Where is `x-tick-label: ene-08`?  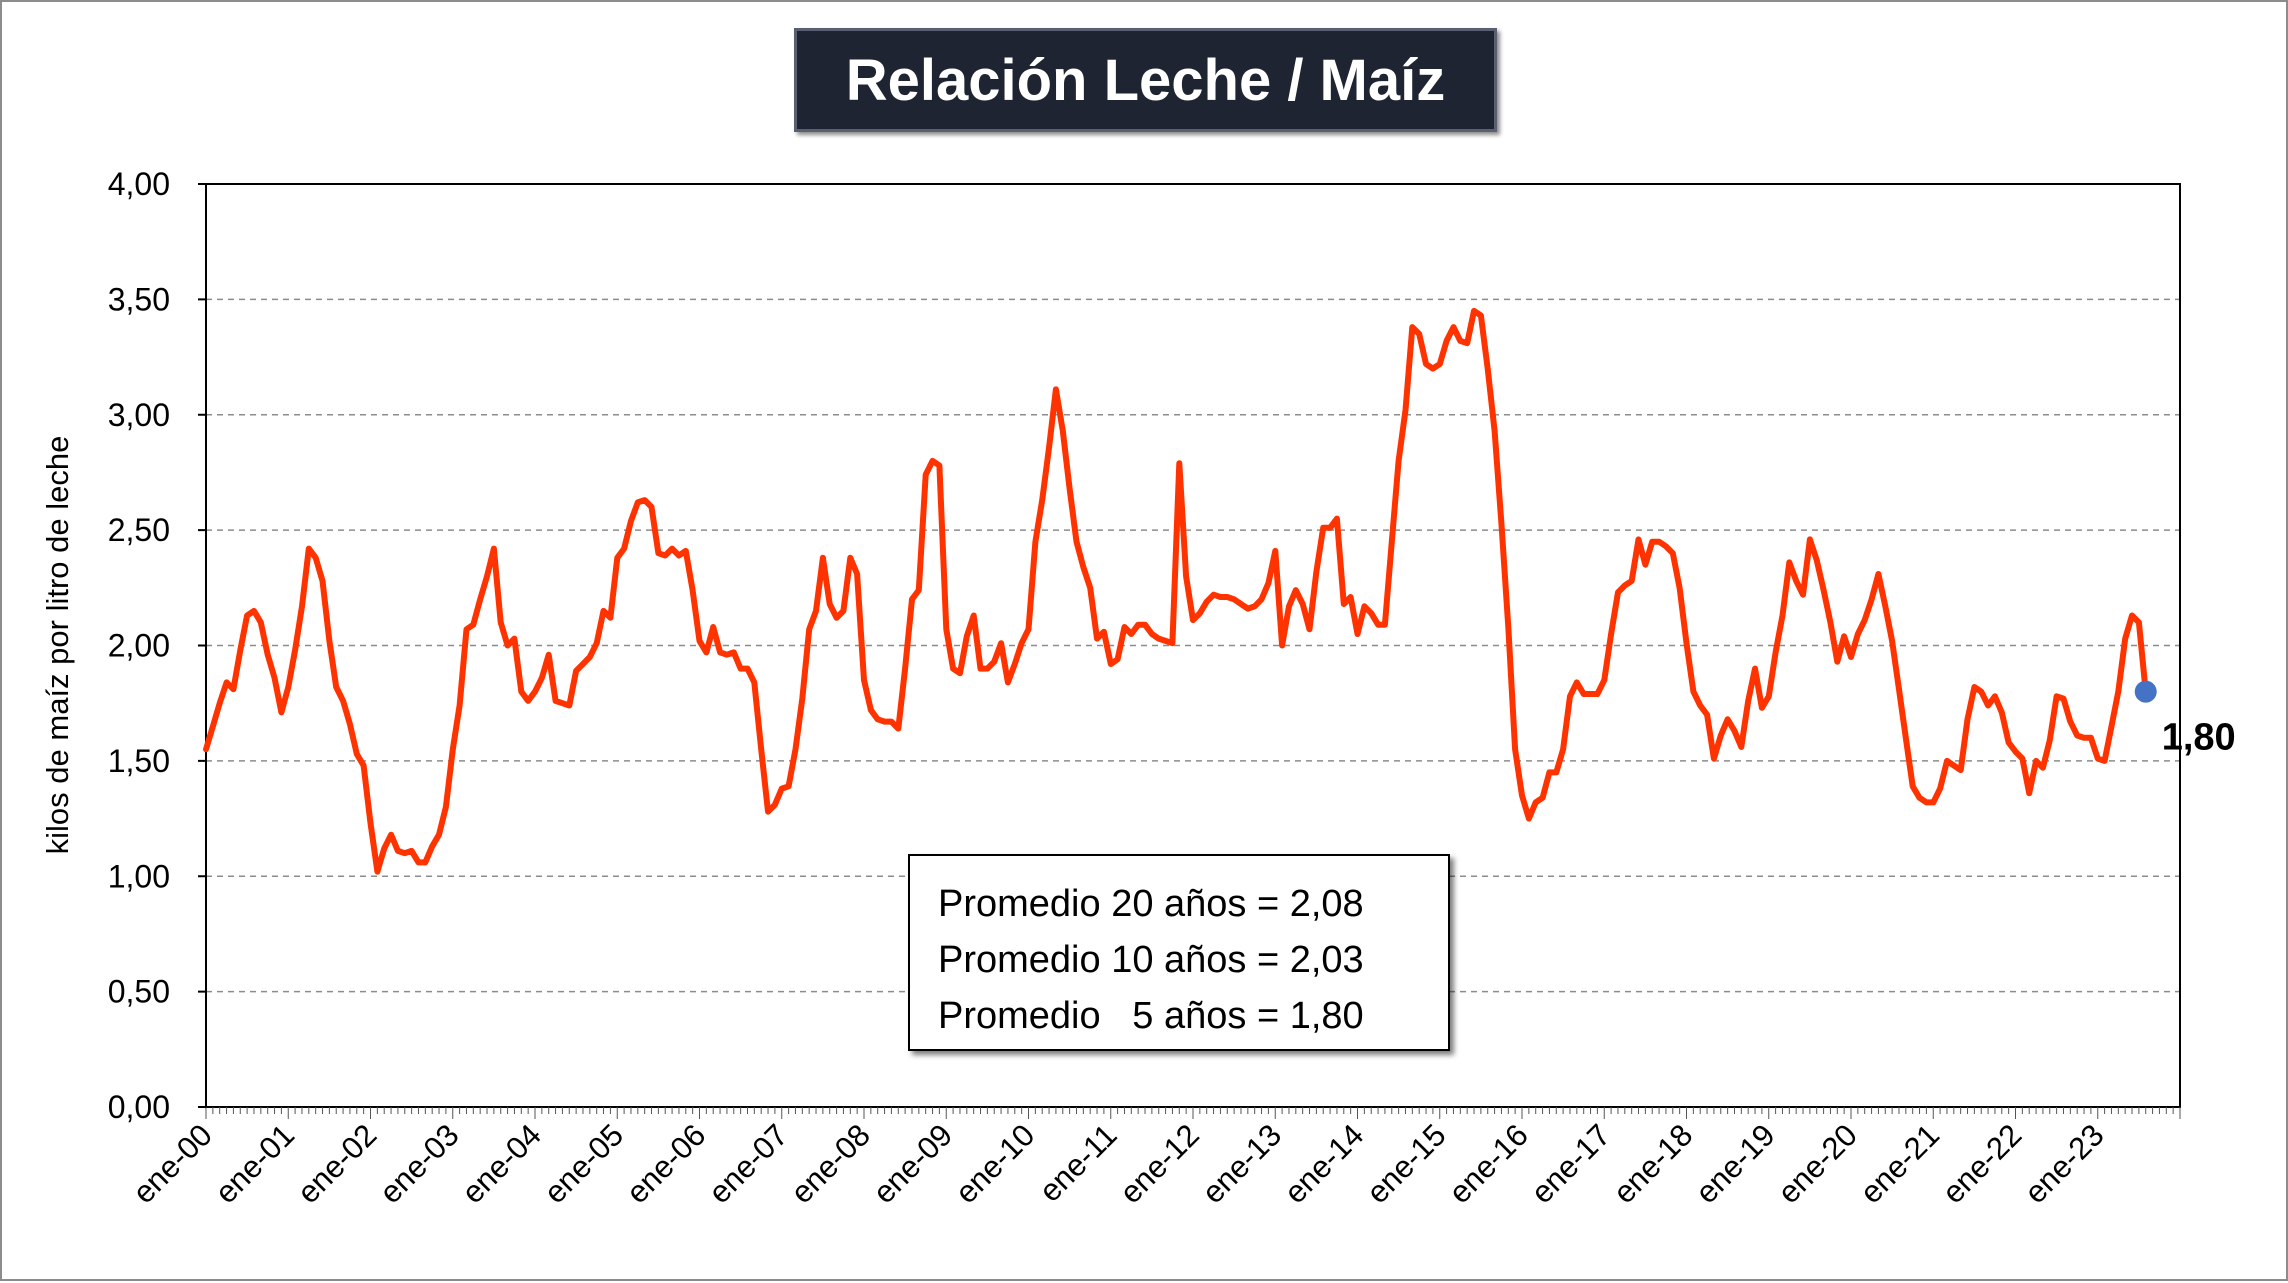
x-tick-label: ene-08 is located at coordinates (830, 1163).